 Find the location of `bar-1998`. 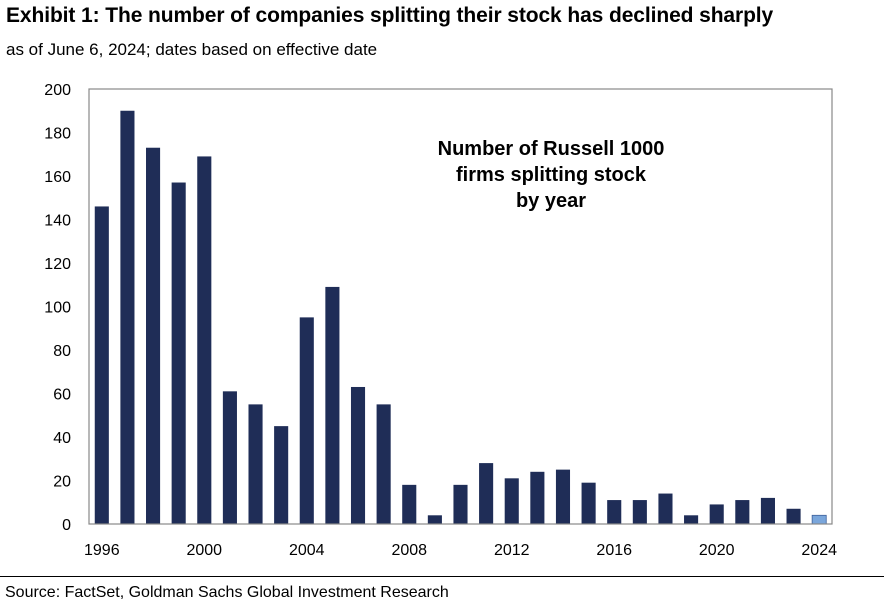

bar-1998 is located at coordinates (153, 336).